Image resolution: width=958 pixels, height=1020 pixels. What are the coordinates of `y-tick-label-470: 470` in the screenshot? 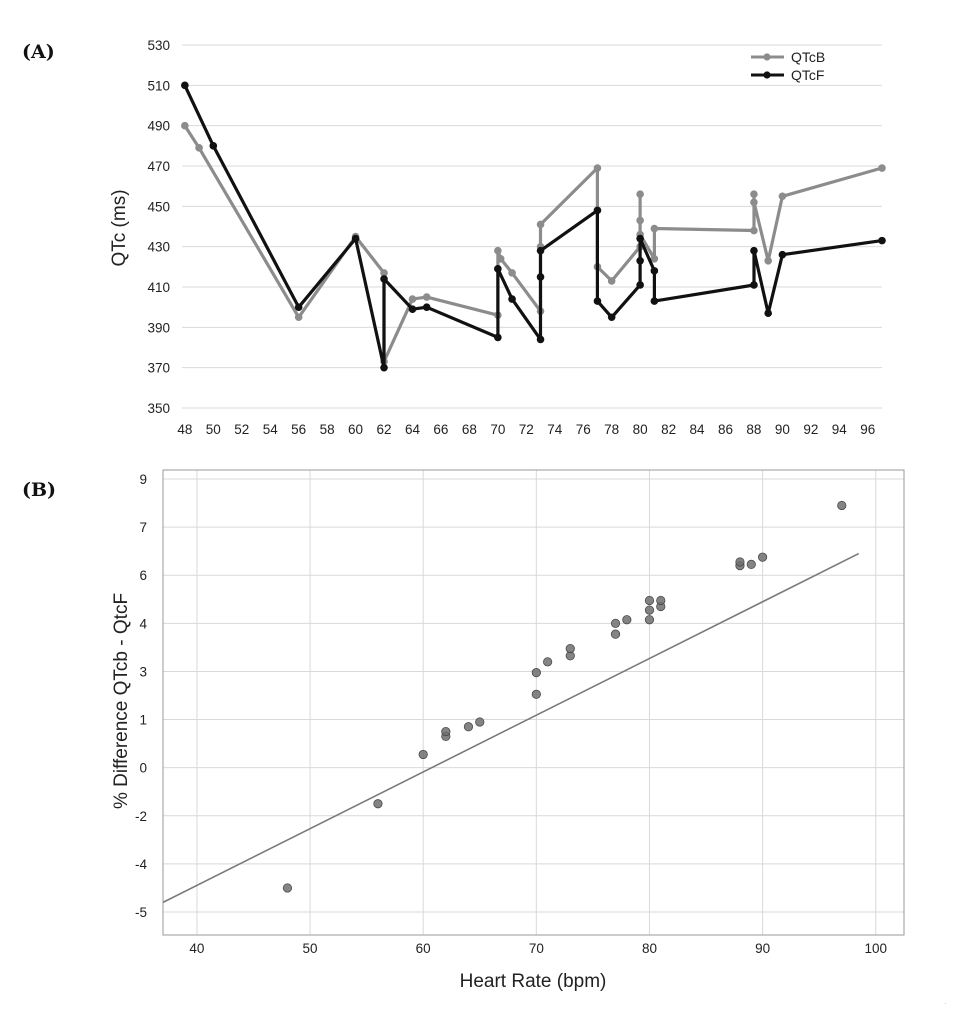 It's located at (158, 166).